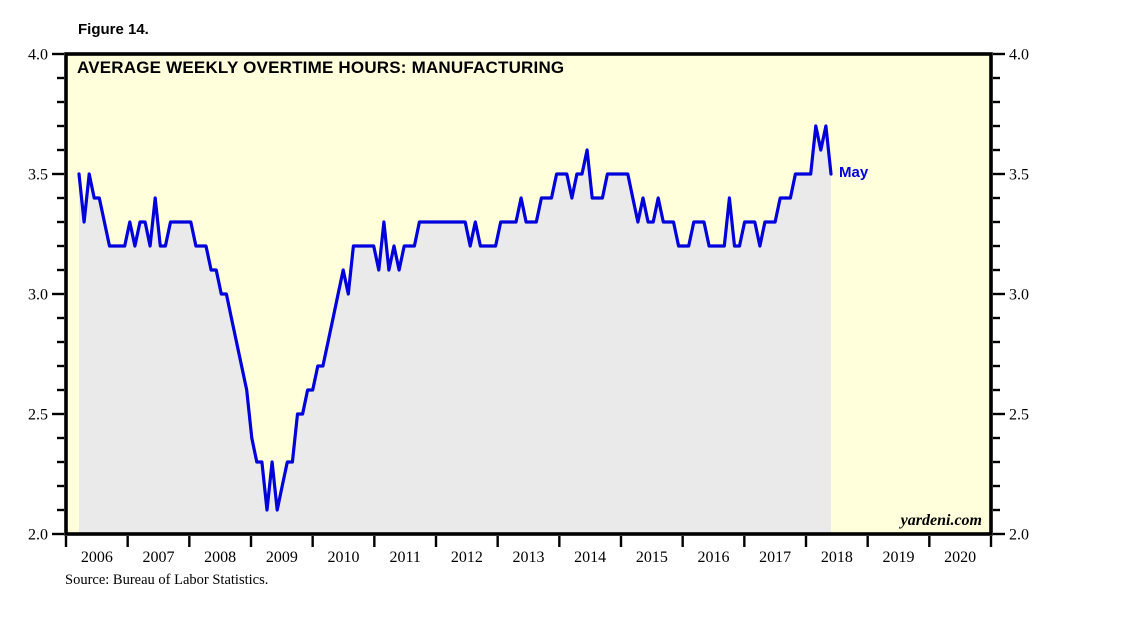  I want to click on figure-number-label: Figure 14., so click(113, 29).